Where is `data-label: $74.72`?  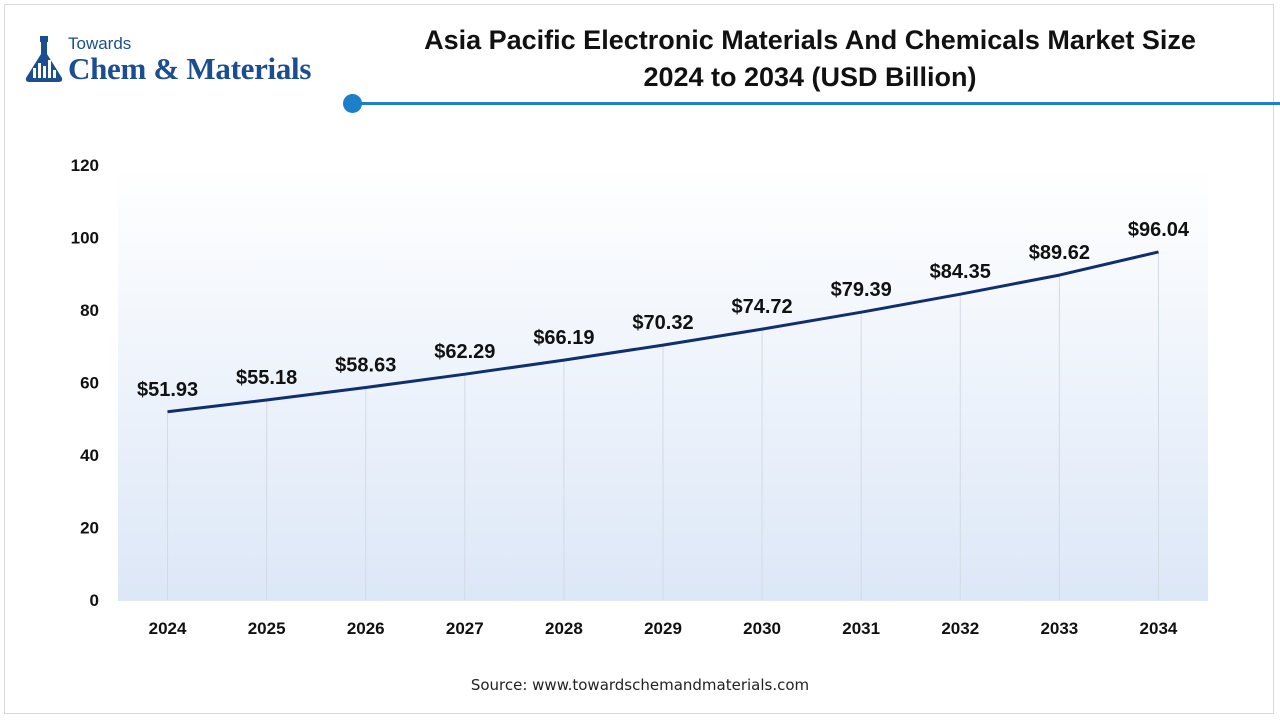 data-label: $74.72 is located at coordinates (762, 307).